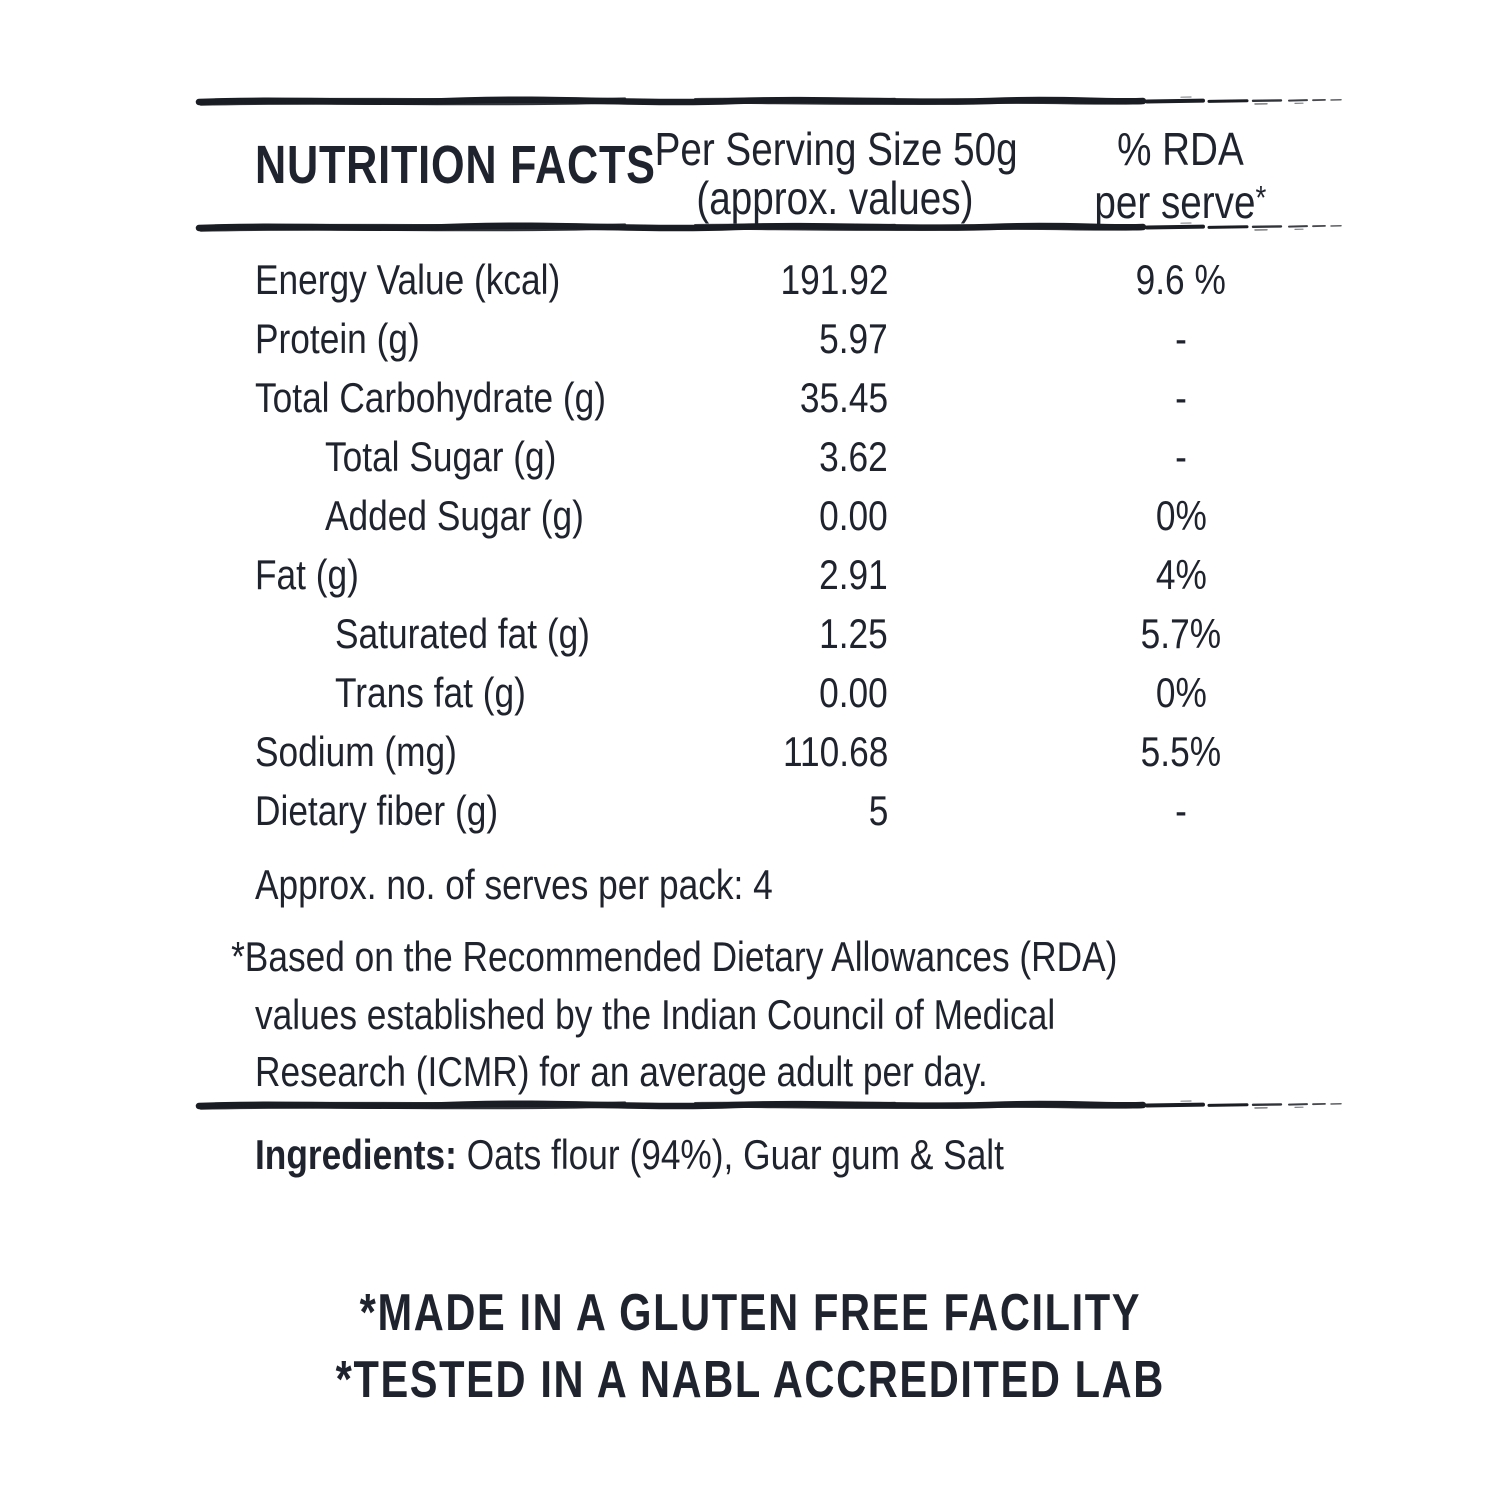  I want to click on nutrient-label: Sodium (mg), so click(356, 751).